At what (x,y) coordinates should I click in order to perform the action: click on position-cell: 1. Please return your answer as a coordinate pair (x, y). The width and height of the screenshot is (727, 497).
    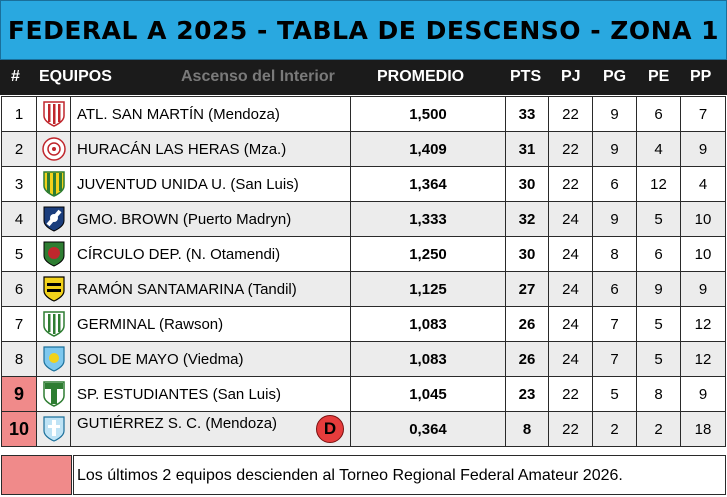
    Looking at the image, I should click on (19, 114).